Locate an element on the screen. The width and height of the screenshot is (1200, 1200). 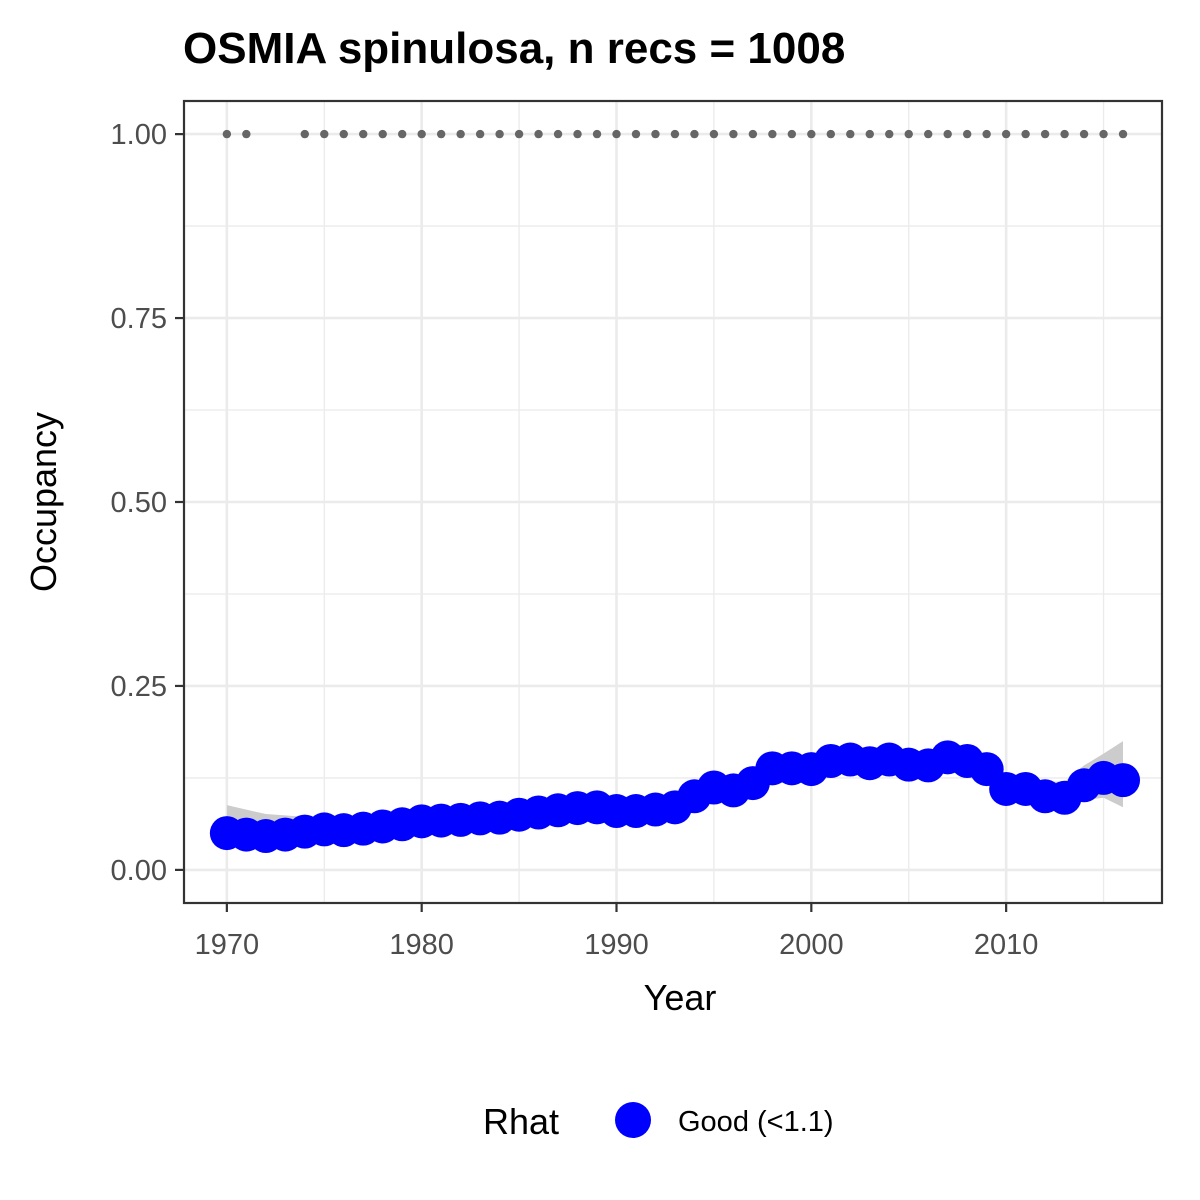
y-tick-label: 0.00 is located at coordinates (139, 871).